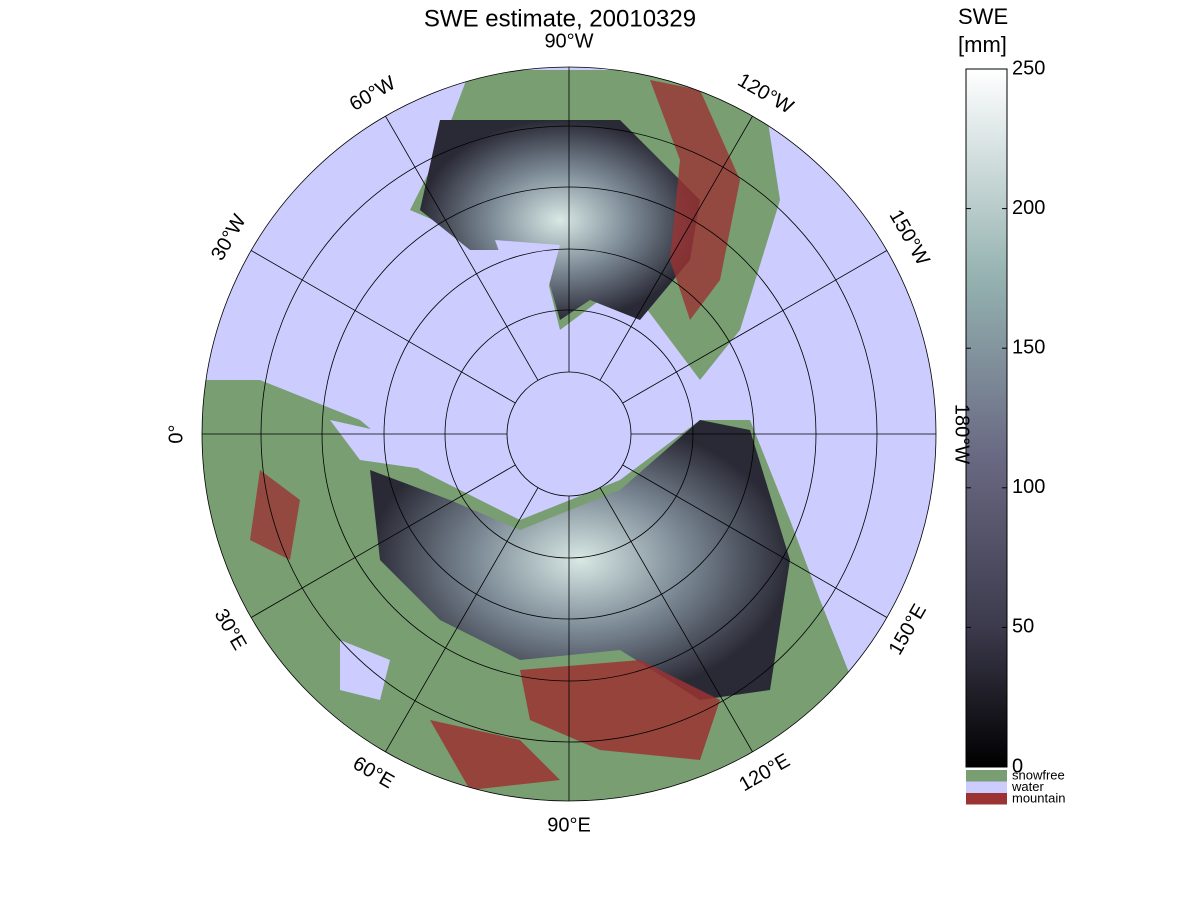 This screenshot has height=901, width=1201. Describe the element at coordinates (1038, 797) in the screenshot. I see `legend-label: mountain` at that location.